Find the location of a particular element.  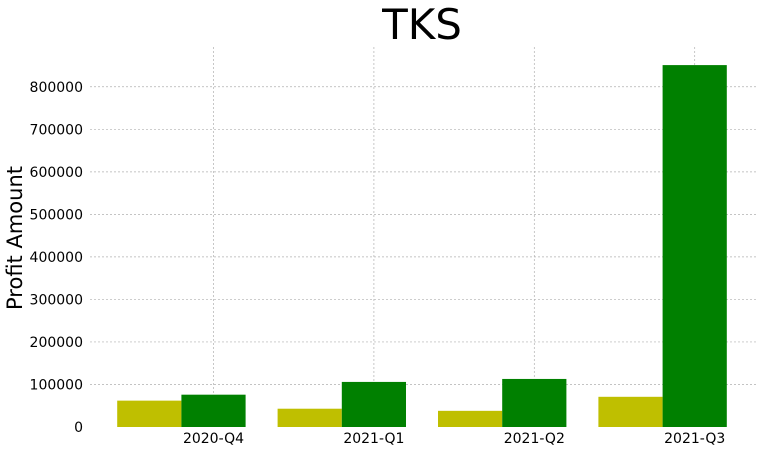

x-tick-label: 2021-Q2 is located at coordinates (534, 439).